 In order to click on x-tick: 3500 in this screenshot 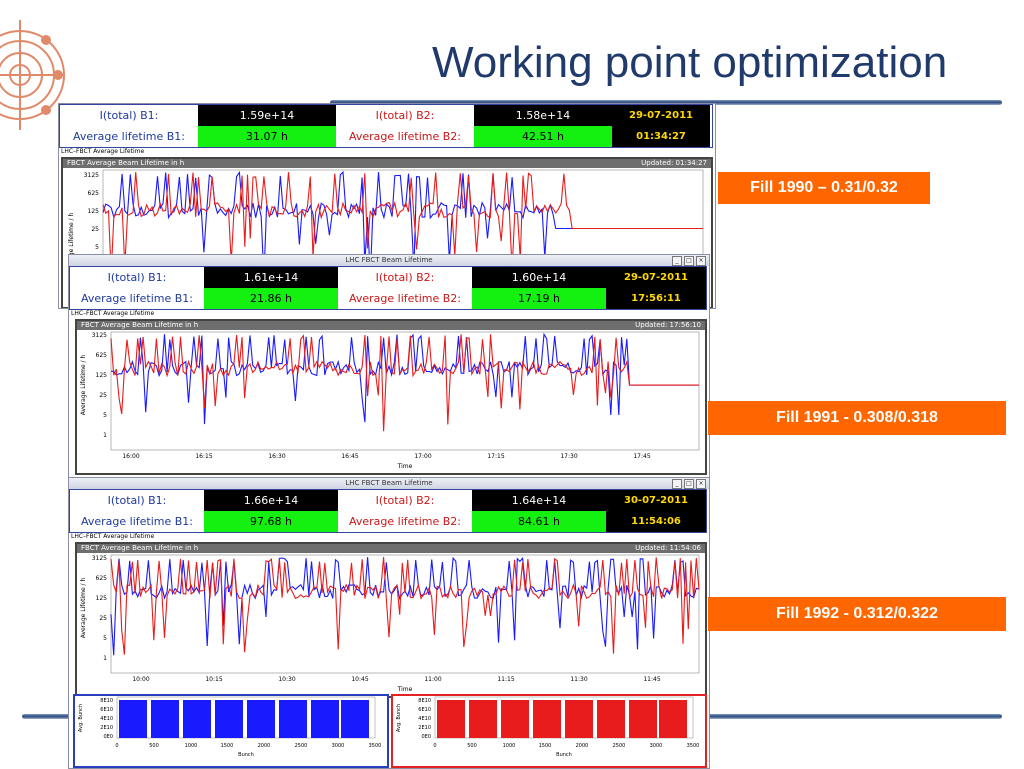, I will do `click(375, 746)`.